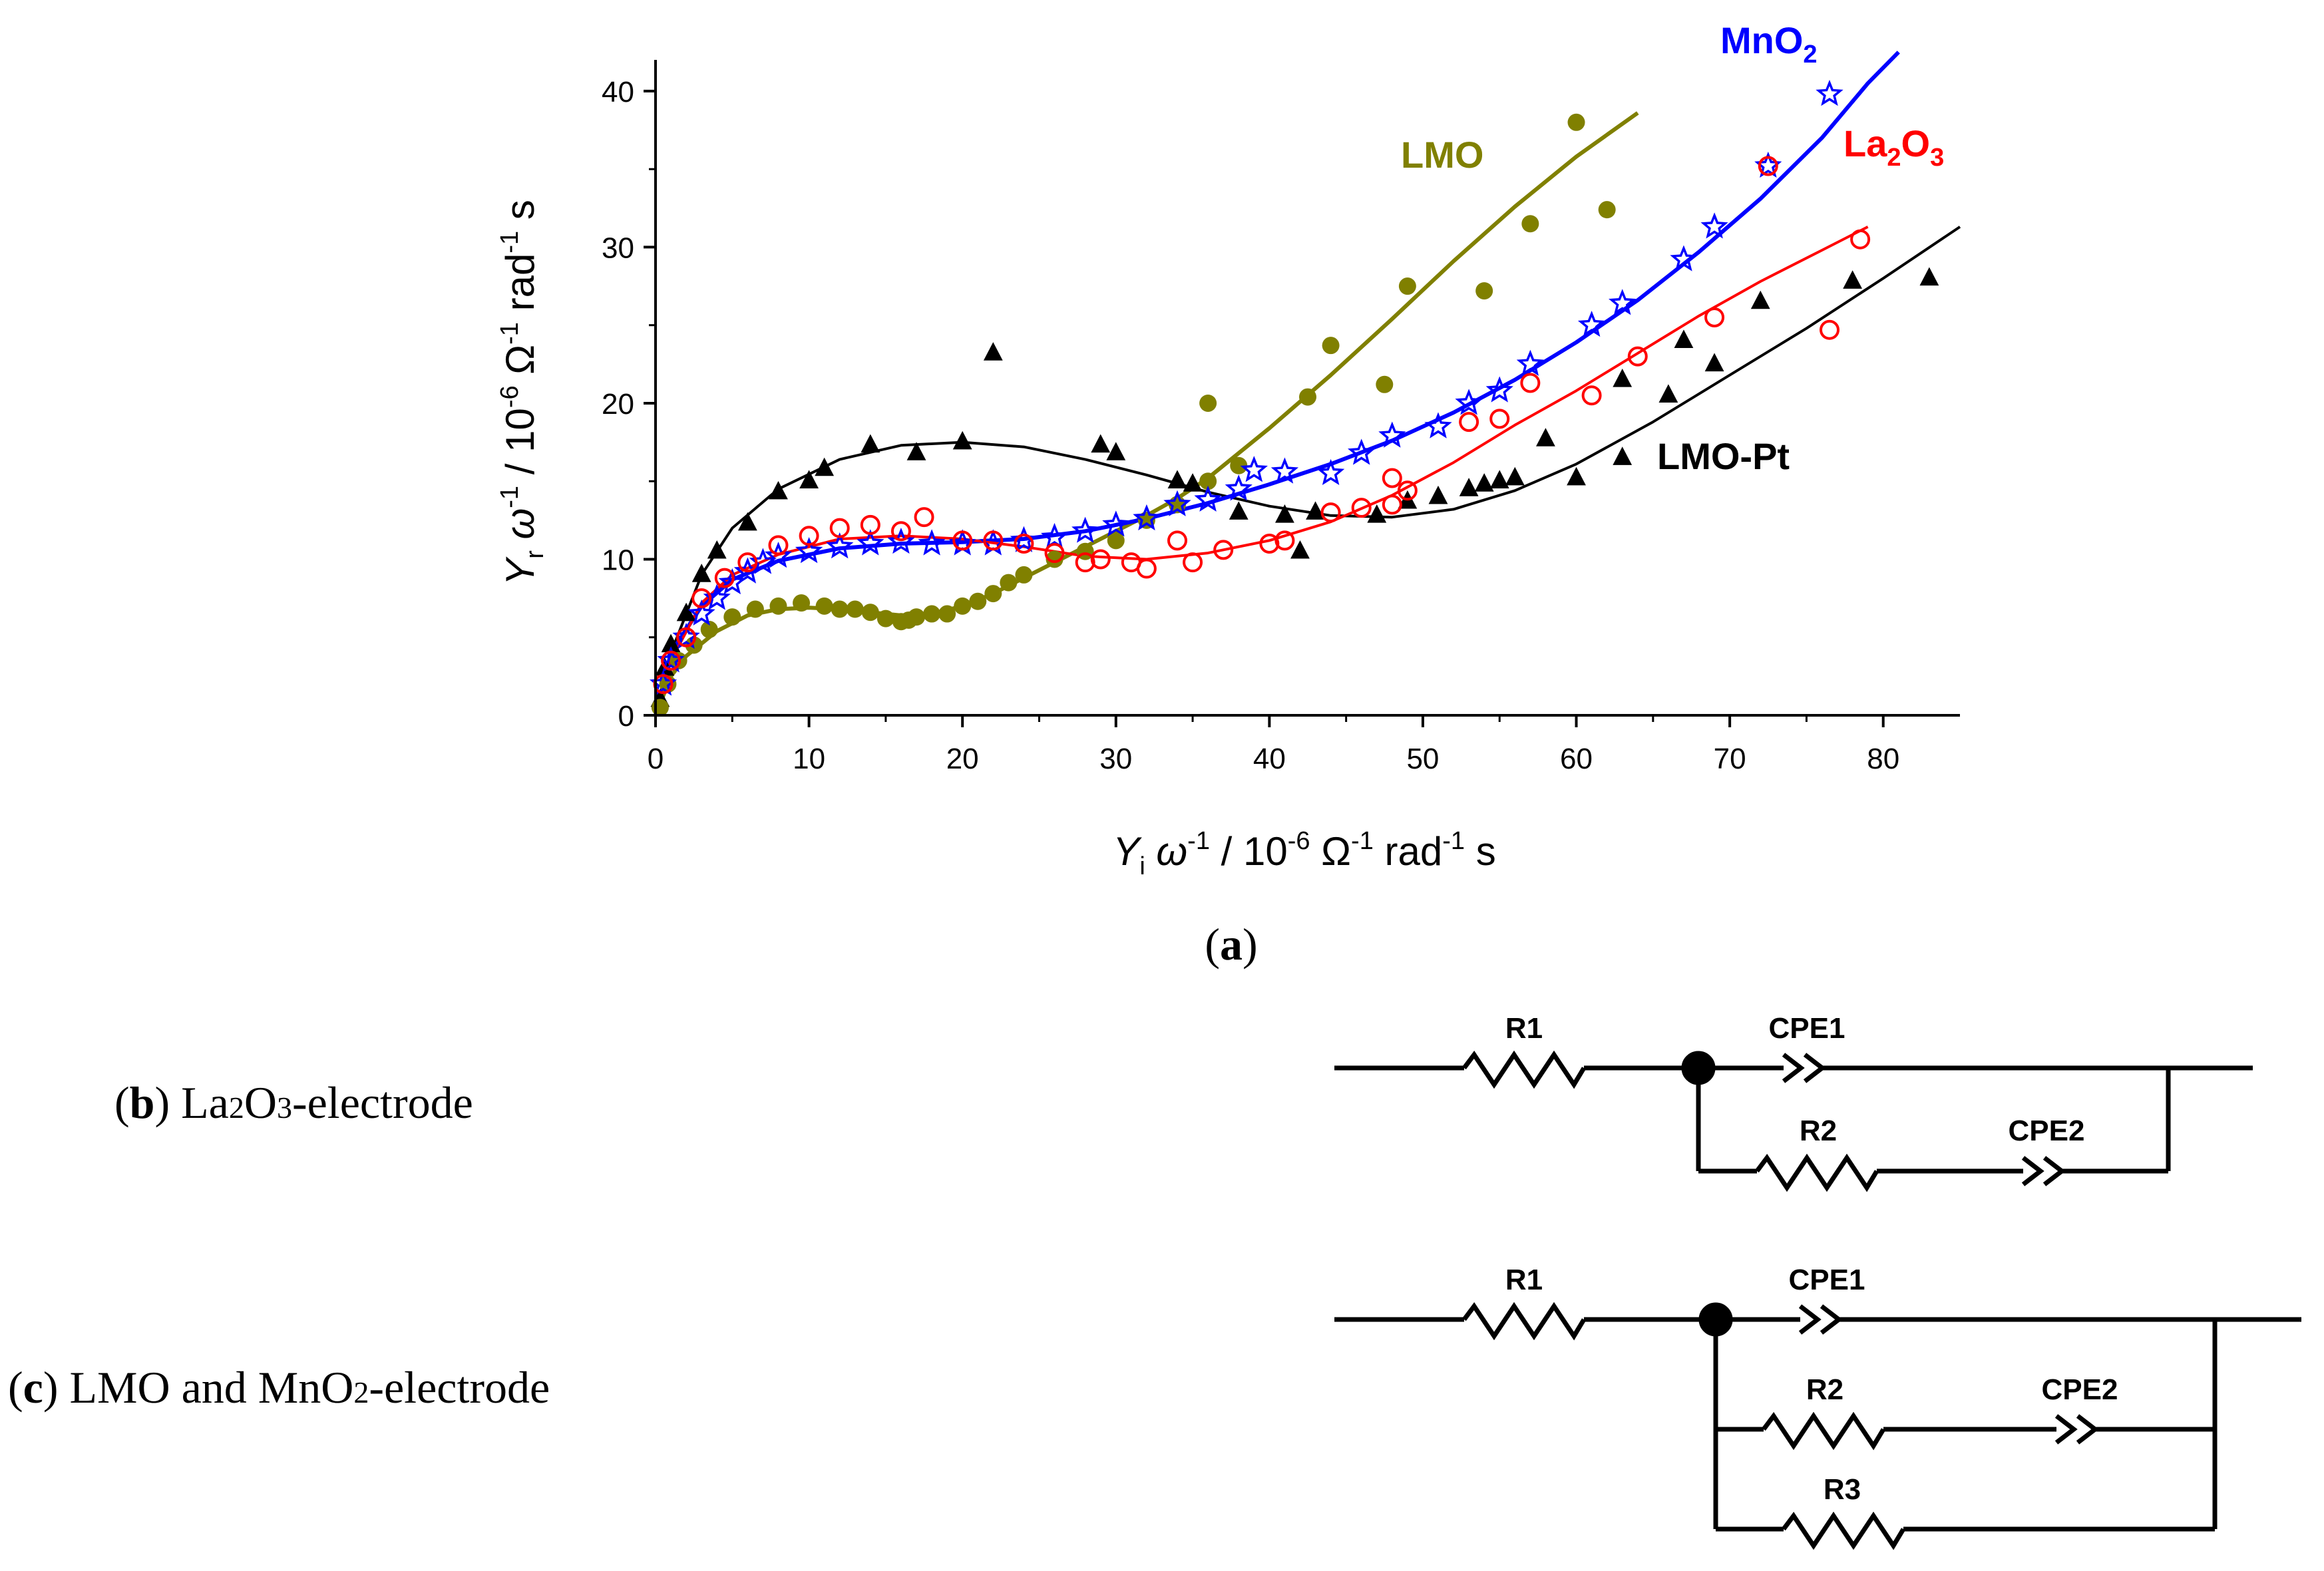 Image resolution: width=2324 pixels, height=1571 pixels. What do you see at coordinates (2047, 1131) in the screenshot?
I see `circuit-b-label-cpe2: CPE2` at bounding box center [2047, 1131].